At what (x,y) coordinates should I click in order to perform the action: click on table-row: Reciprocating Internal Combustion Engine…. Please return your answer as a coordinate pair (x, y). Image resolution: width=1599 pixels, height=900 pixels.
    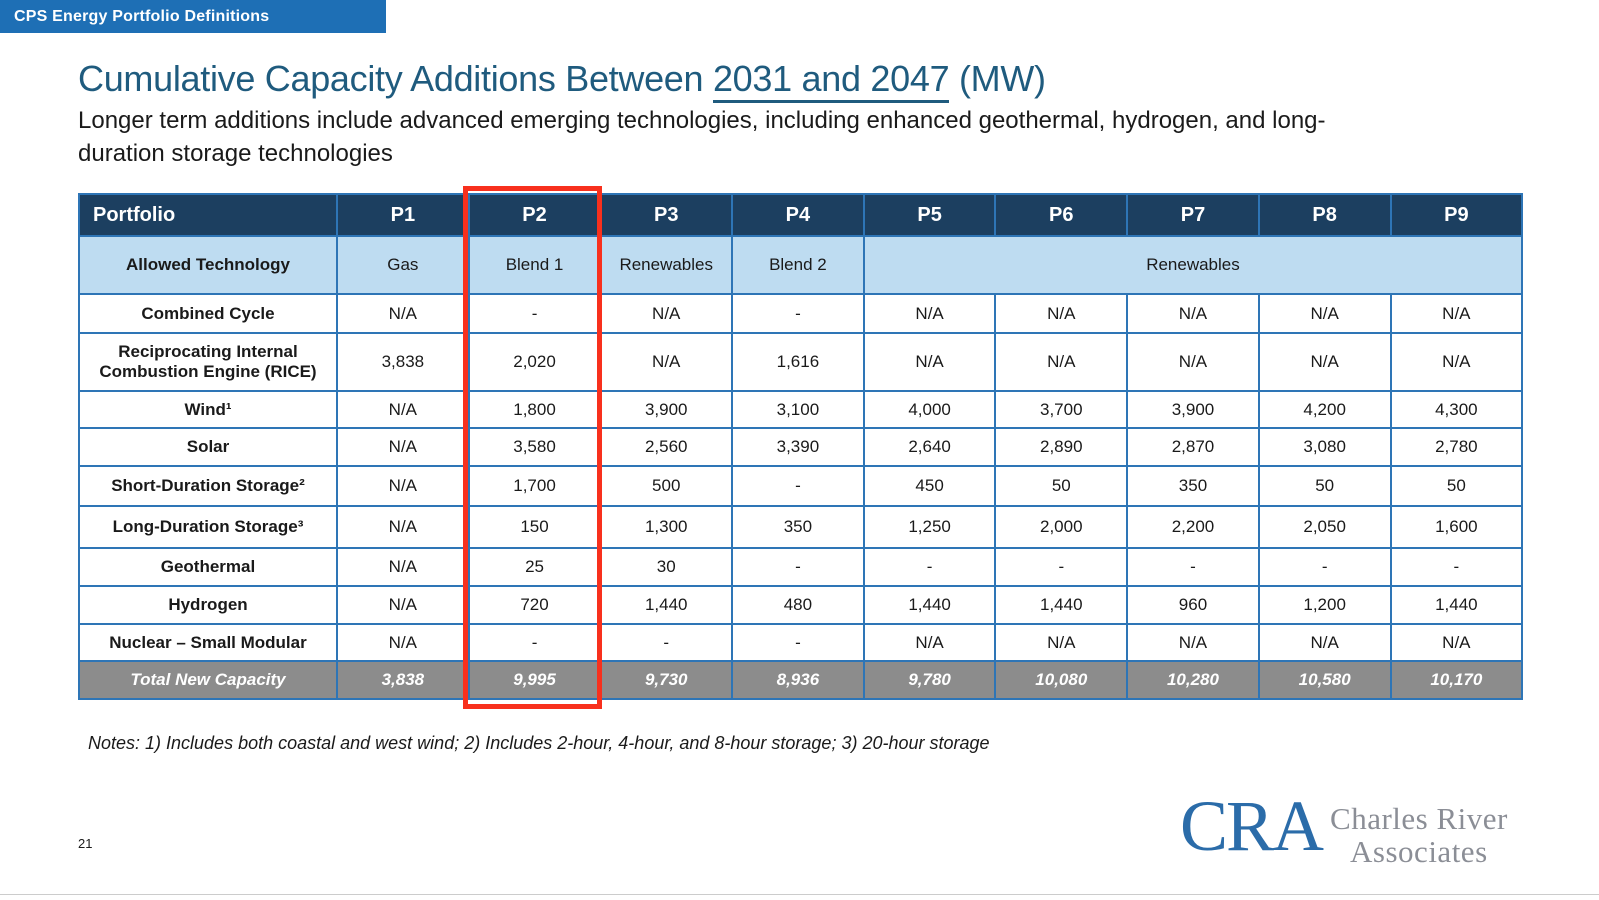
    Looking at the image, I should click on (801, 362).